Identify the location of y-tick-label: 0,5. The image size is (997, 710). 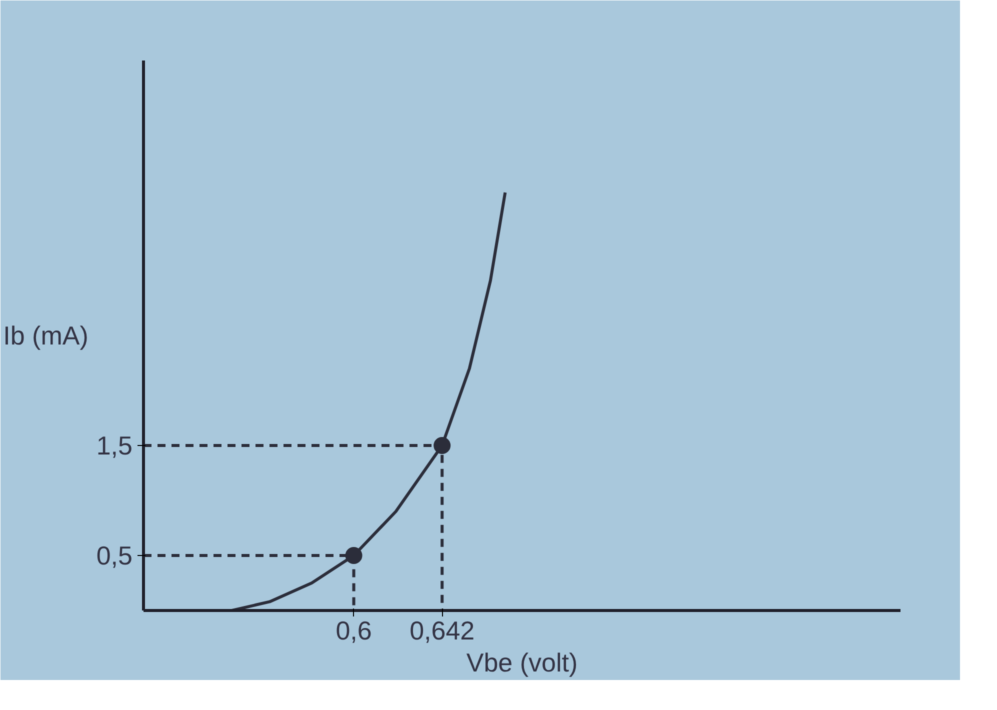
(114, 555).